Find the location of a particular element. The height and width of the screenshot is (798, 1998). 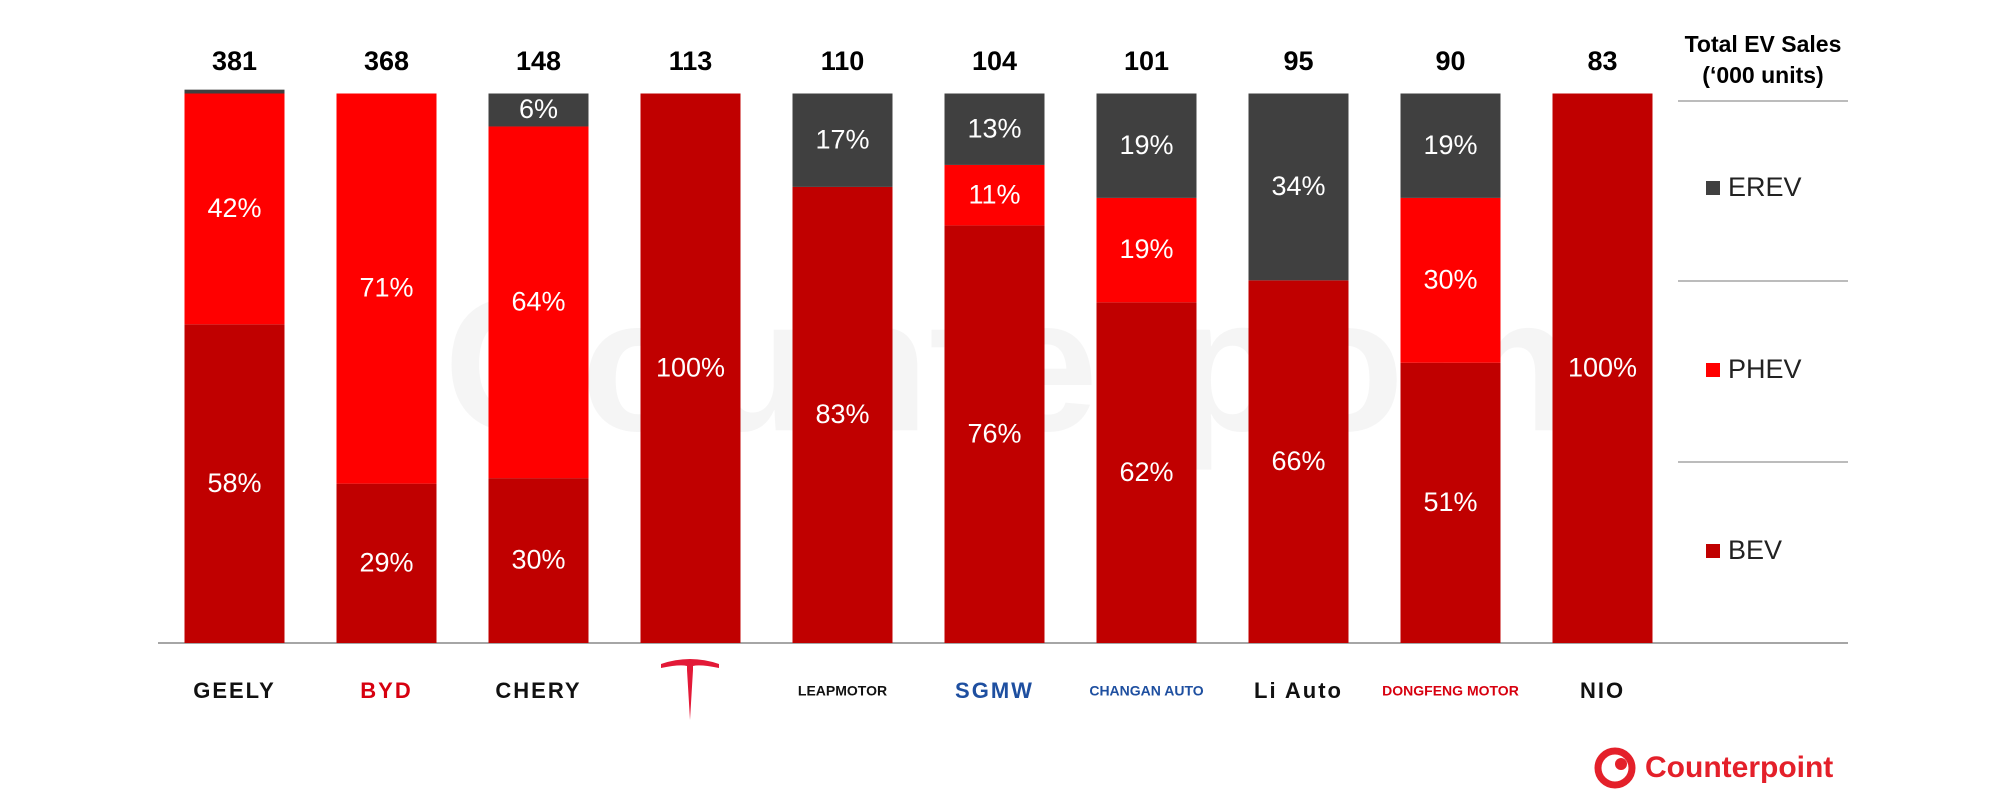

x-tick-label: BYD is located at coordinates (386, 690).